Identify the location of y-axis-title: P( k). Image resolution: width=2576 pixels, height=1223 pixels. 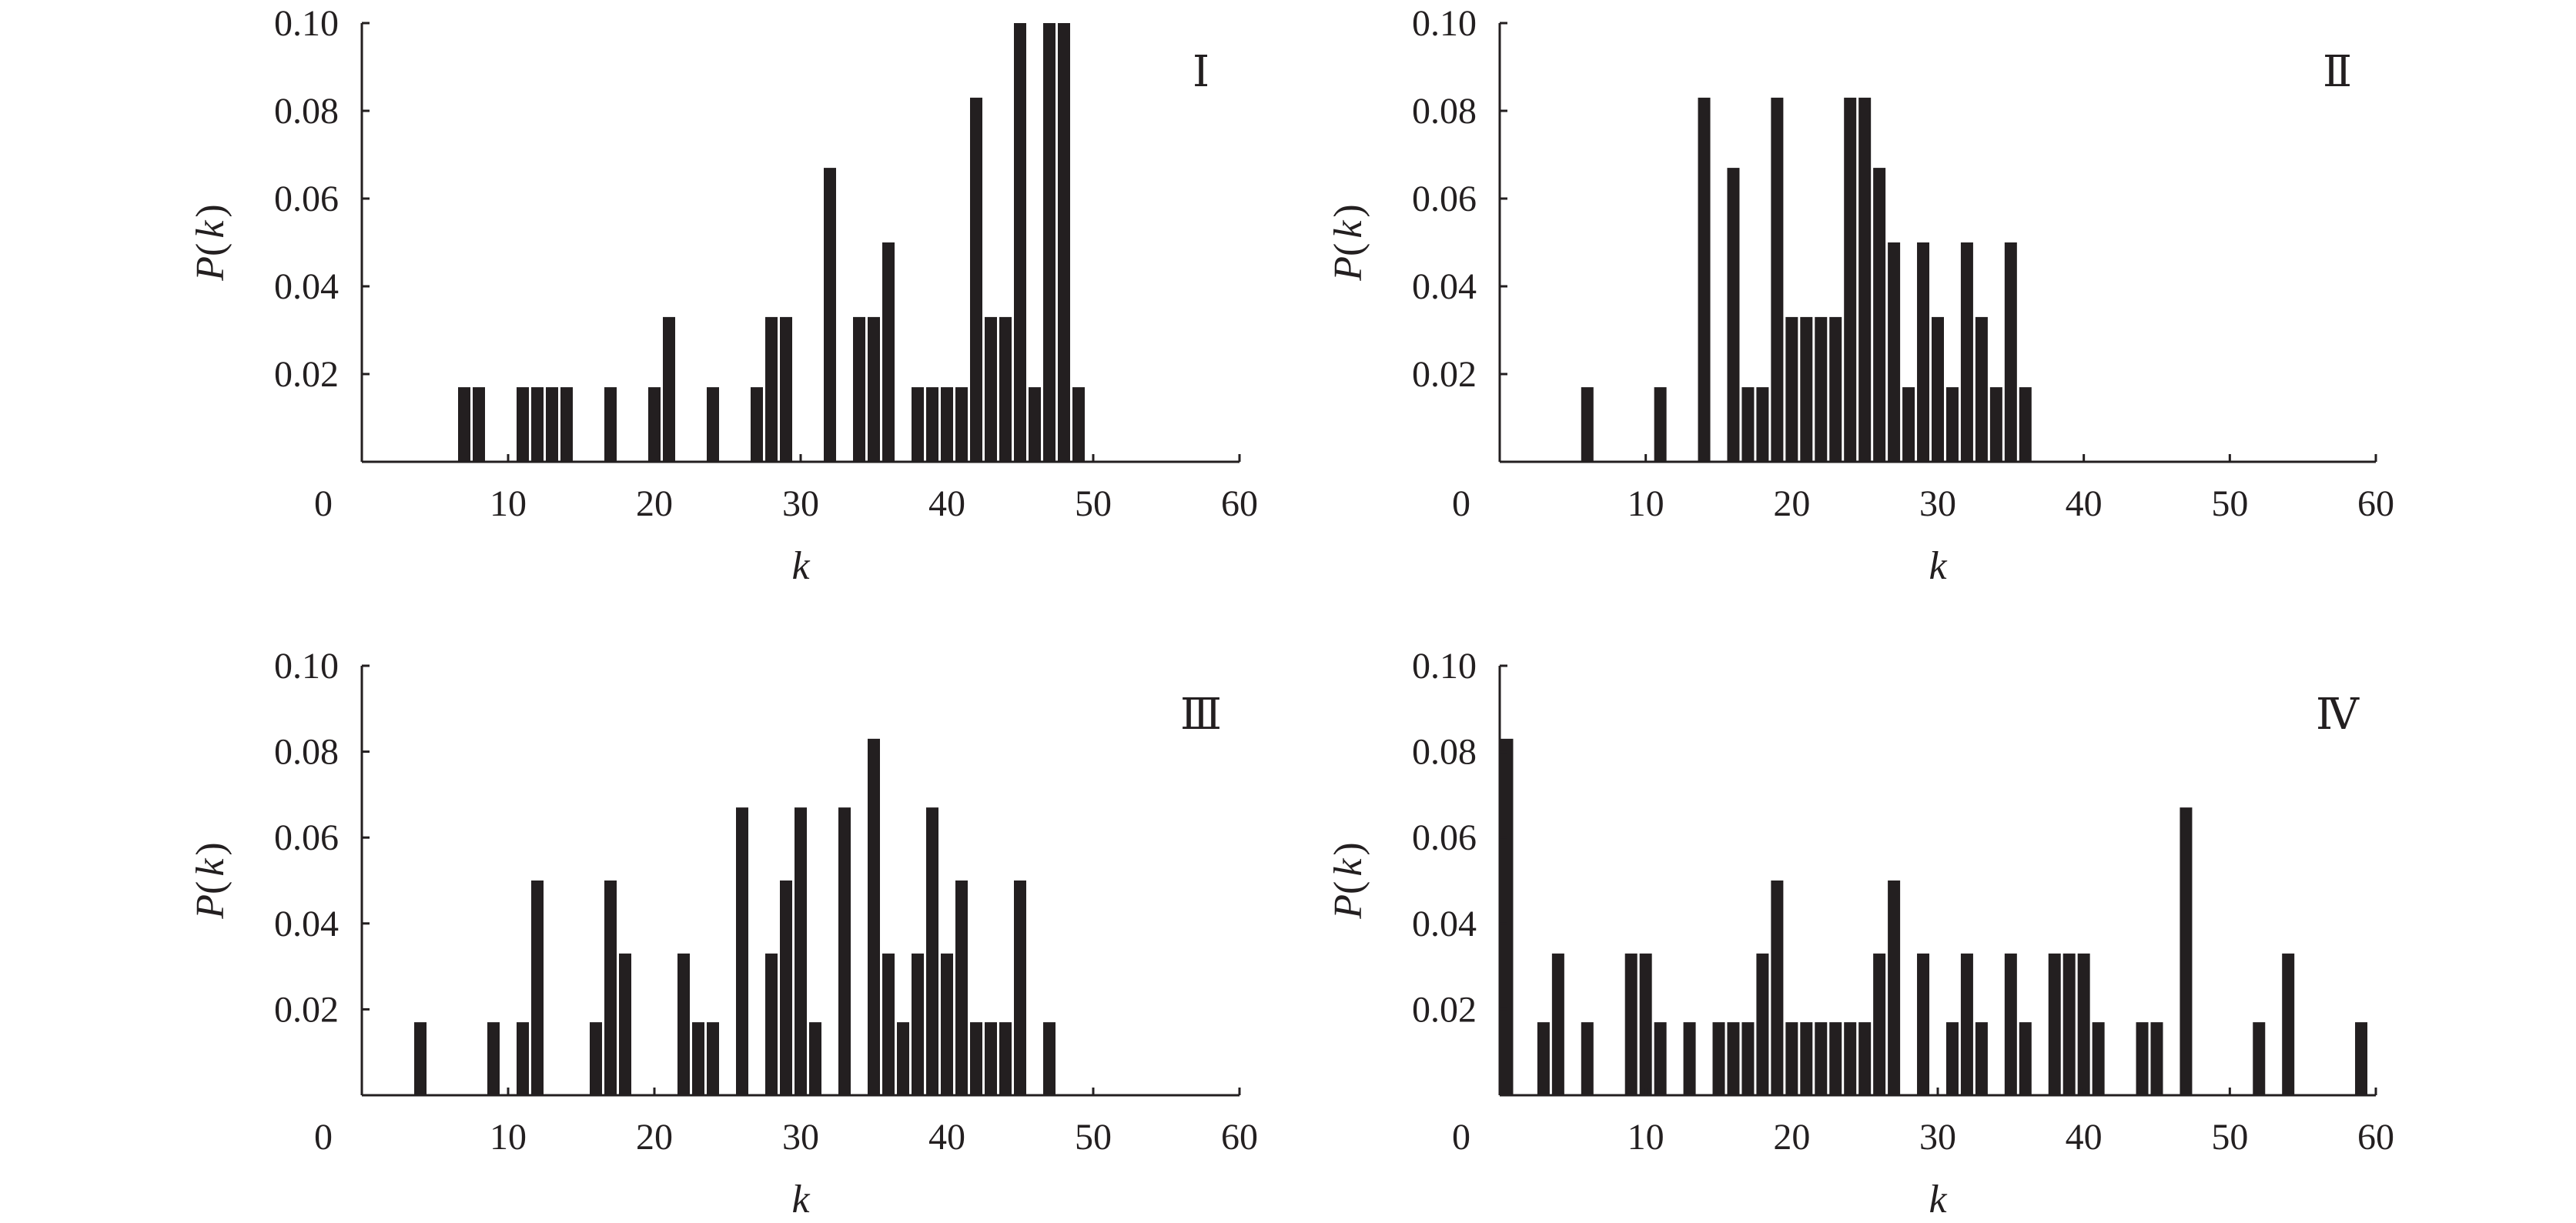
(1348, 881).